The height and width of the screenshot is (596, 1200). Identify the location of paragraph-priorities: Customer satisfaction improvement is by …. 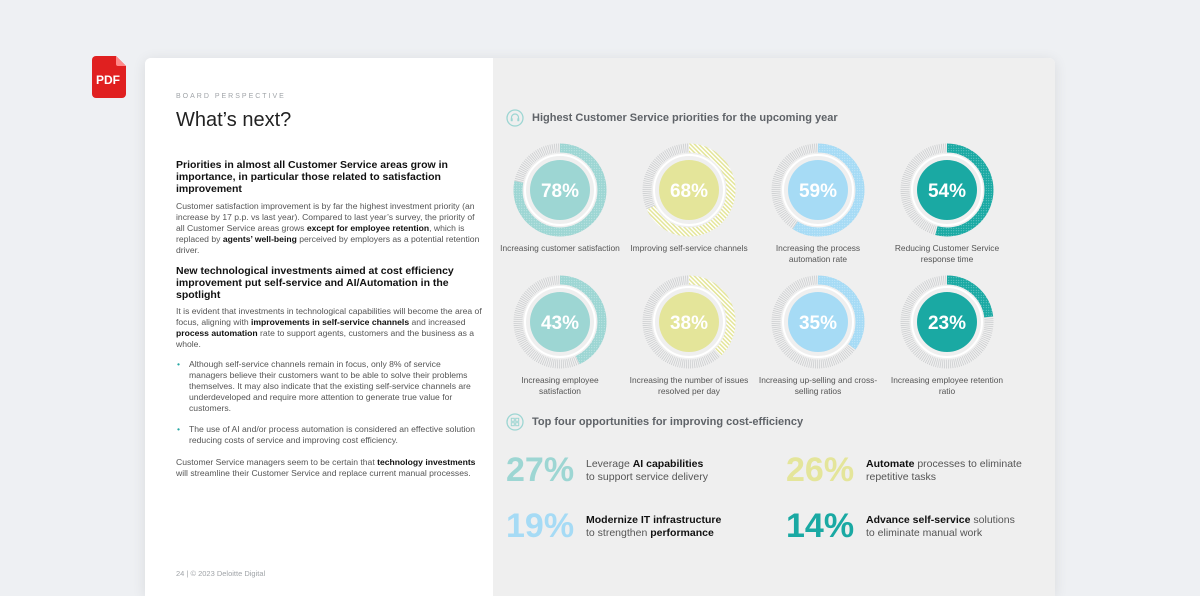
(328, 228).